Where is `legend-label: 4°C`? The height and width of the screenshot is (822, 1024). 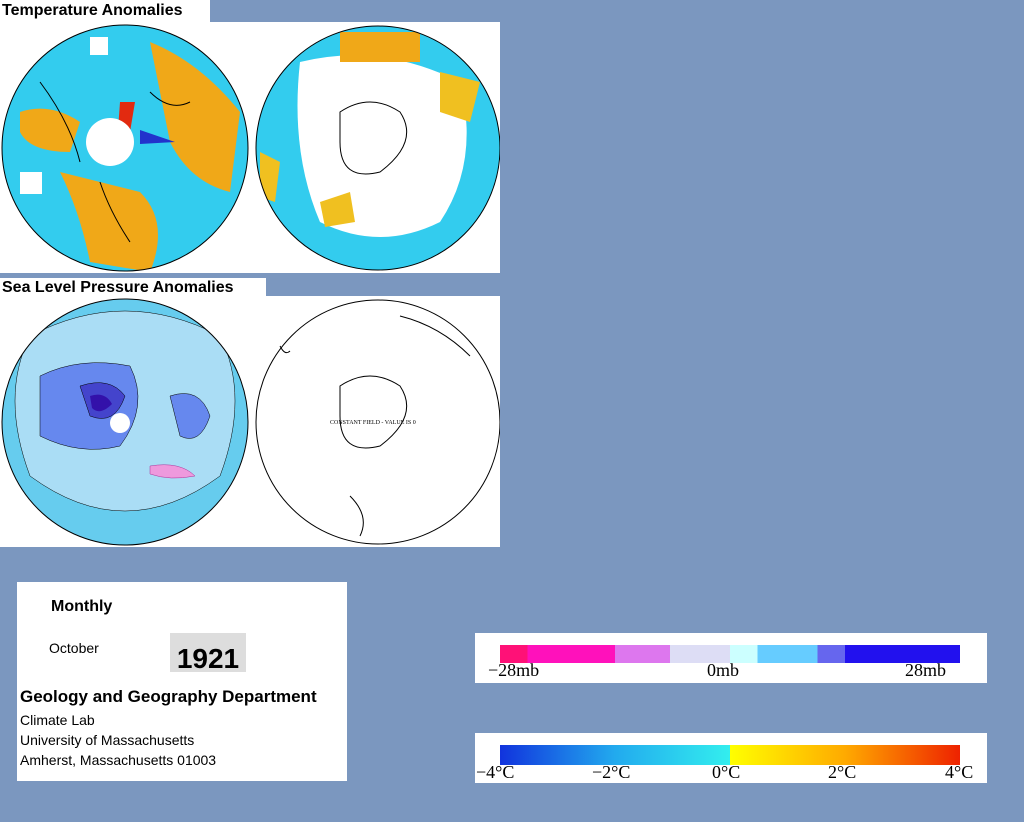 legend-label: 4°C is located at coordinates (959, 772).